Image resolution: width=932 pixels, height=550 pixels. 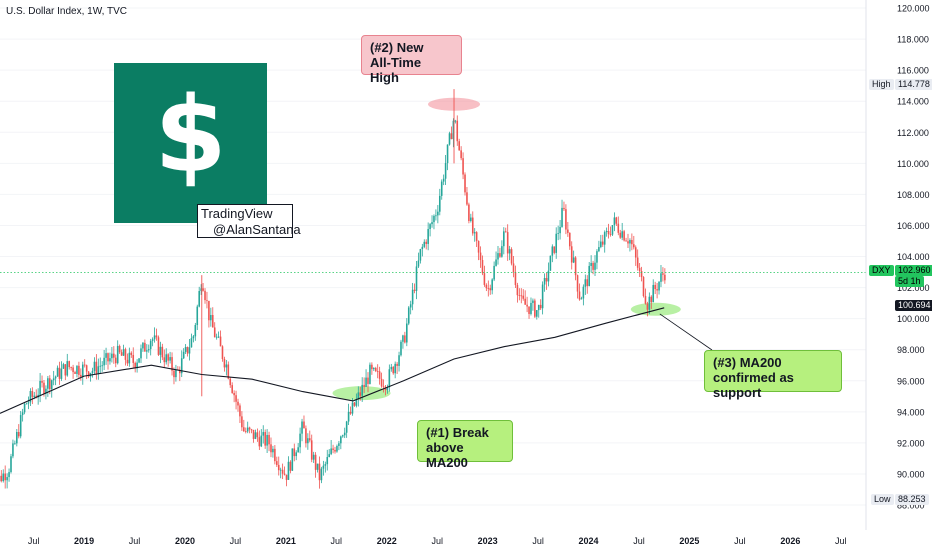 What do you see at coordinates (881, 270) in the screenshot?
I see `symbol-tag: DXY` at bounding box center [881, 270].